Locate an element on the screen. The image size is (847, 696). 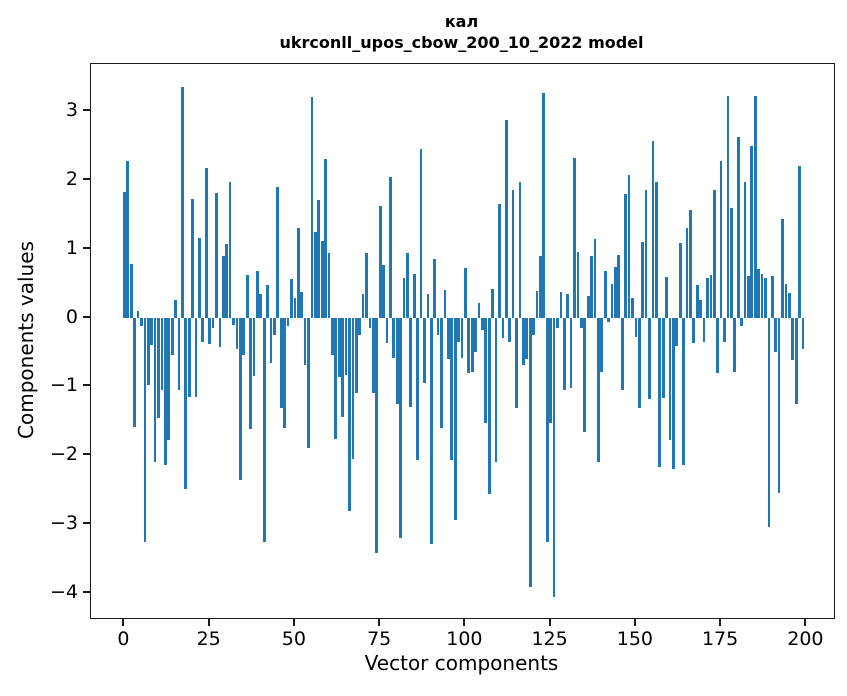
y-tick-label: −1 is located at coordinates (63, 385).